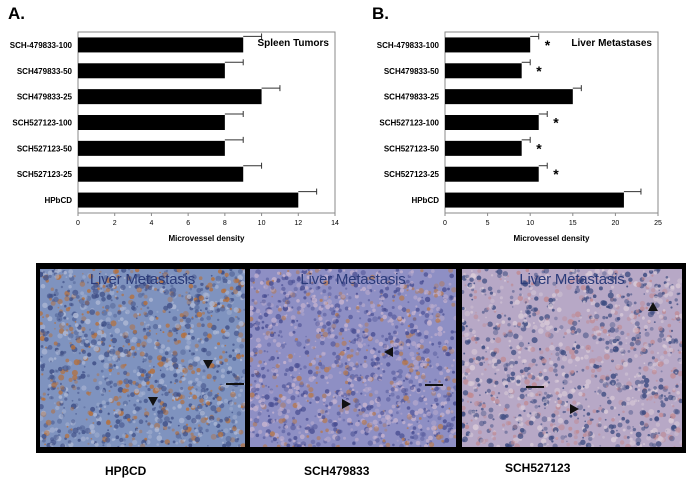 The height and width of the screenshot is (488, 695). What do you see at coordinates (16, 13) in the screenshot?
I see `panel-label-a: A.` at bounding box center [16, 13].